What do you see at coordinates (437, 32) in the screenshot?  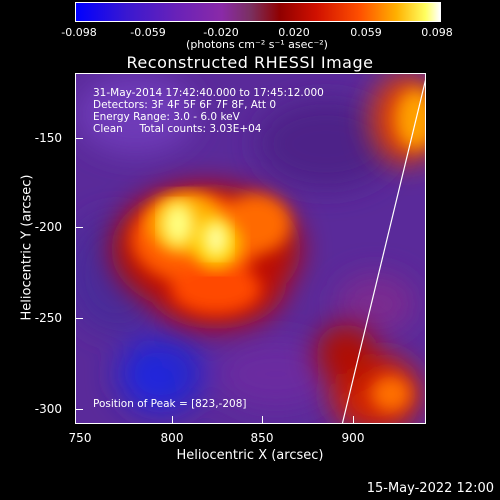 I see `colorbar-tick: 0.098` at bounding box center [437, 32].